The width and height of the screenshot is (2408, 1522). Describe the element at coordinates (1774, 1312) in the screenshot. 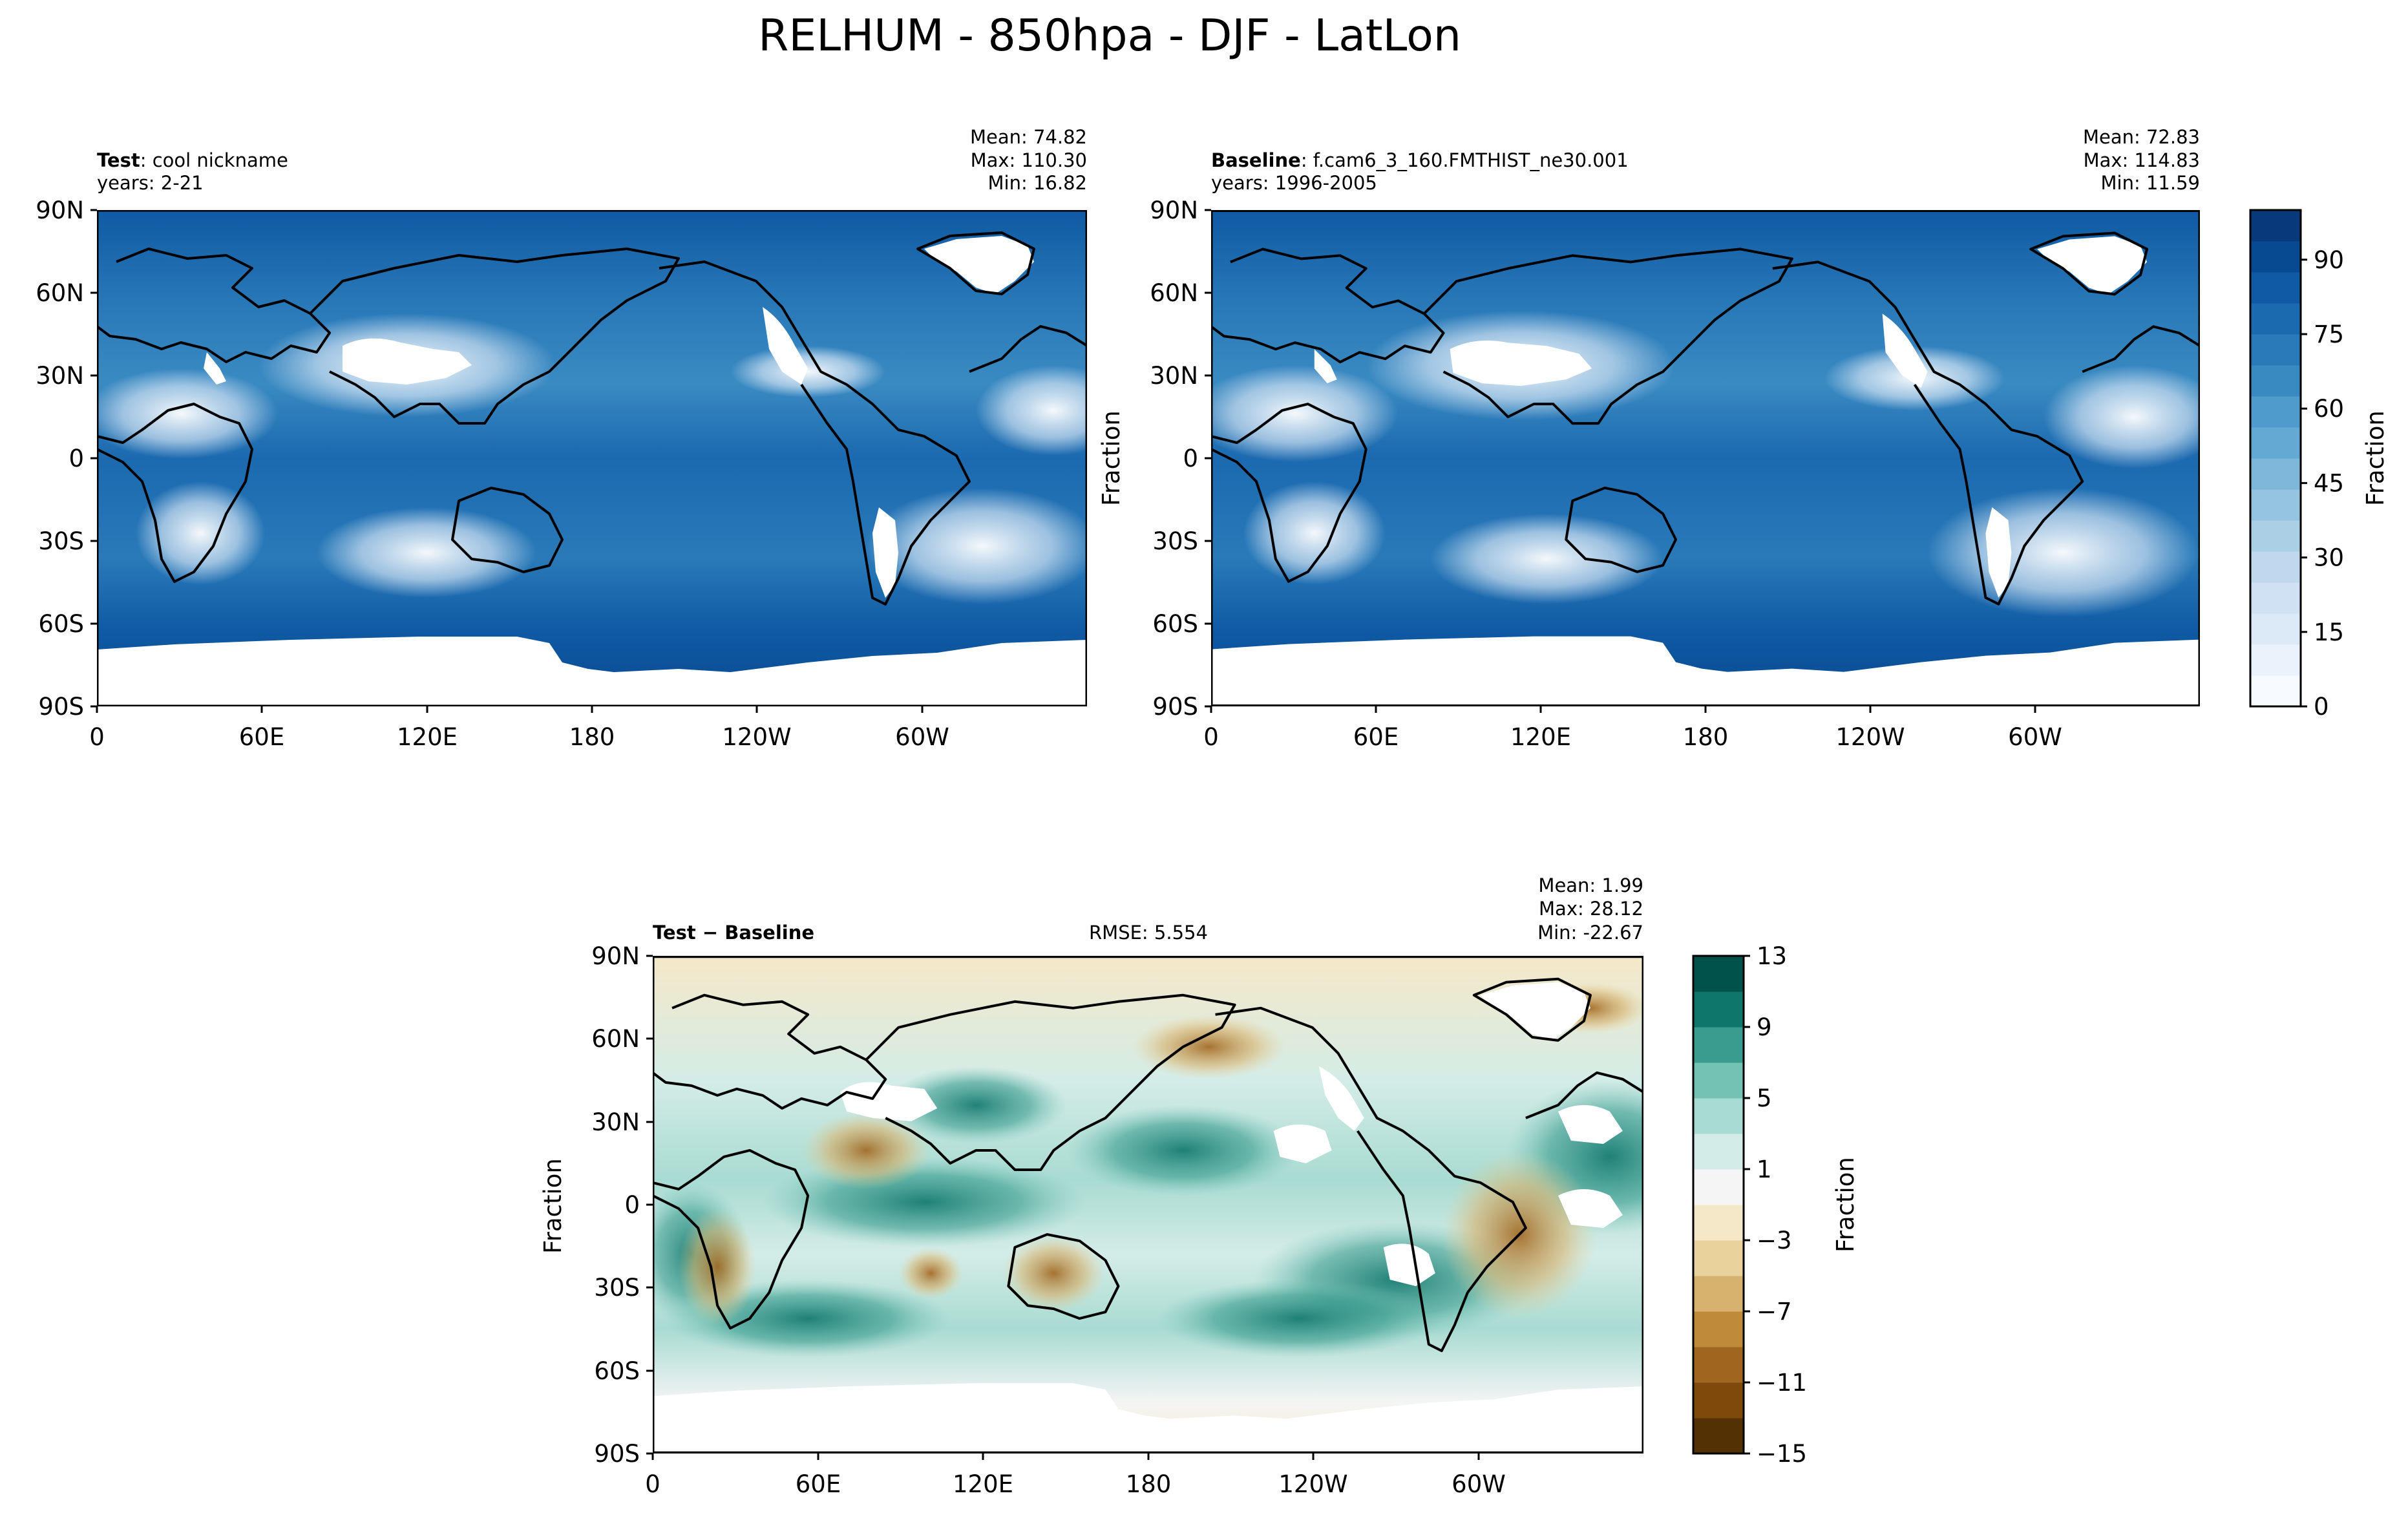

I see `colorbar-tick-label: −7` at that location.